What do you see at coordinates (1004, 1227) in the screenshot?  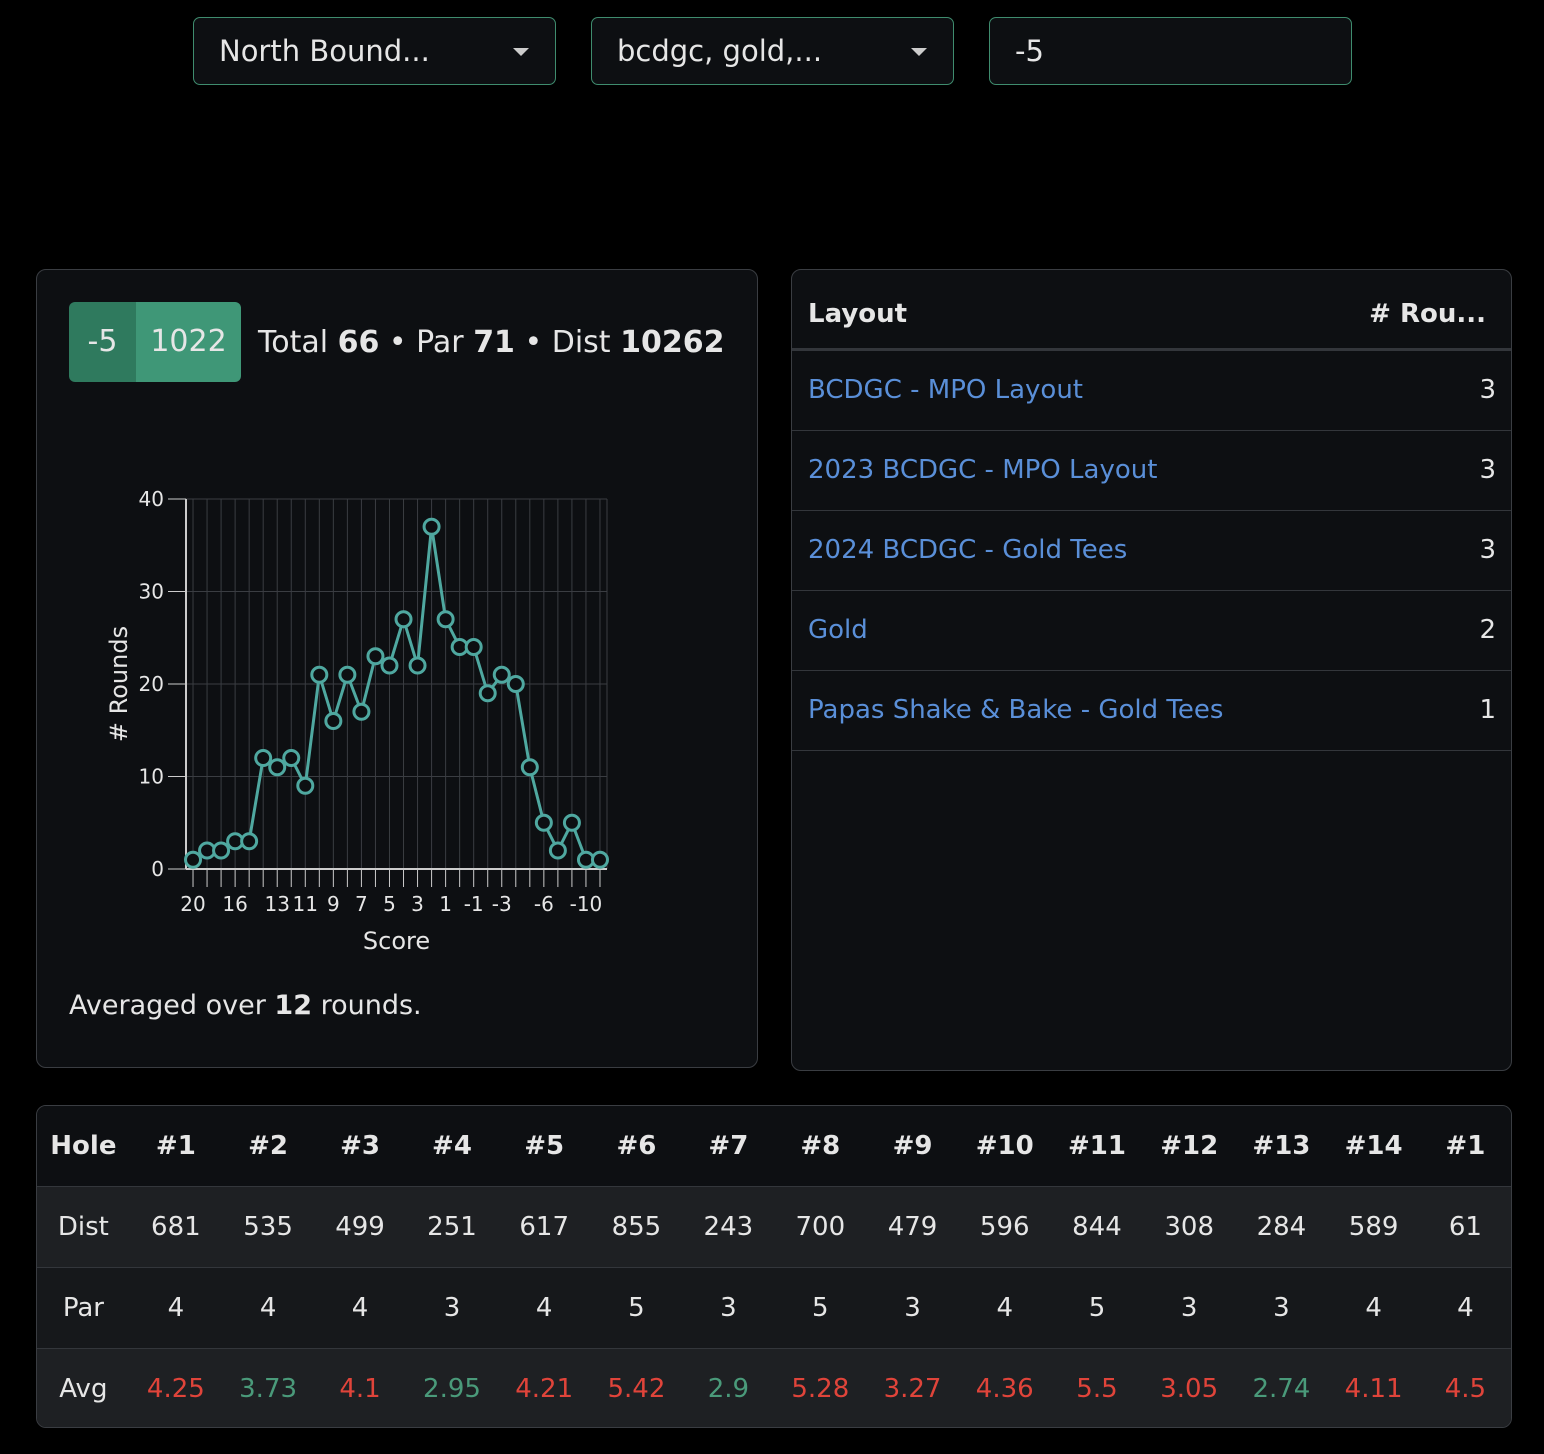 I see `cell: 596` at bounding box center [1004, 1227].